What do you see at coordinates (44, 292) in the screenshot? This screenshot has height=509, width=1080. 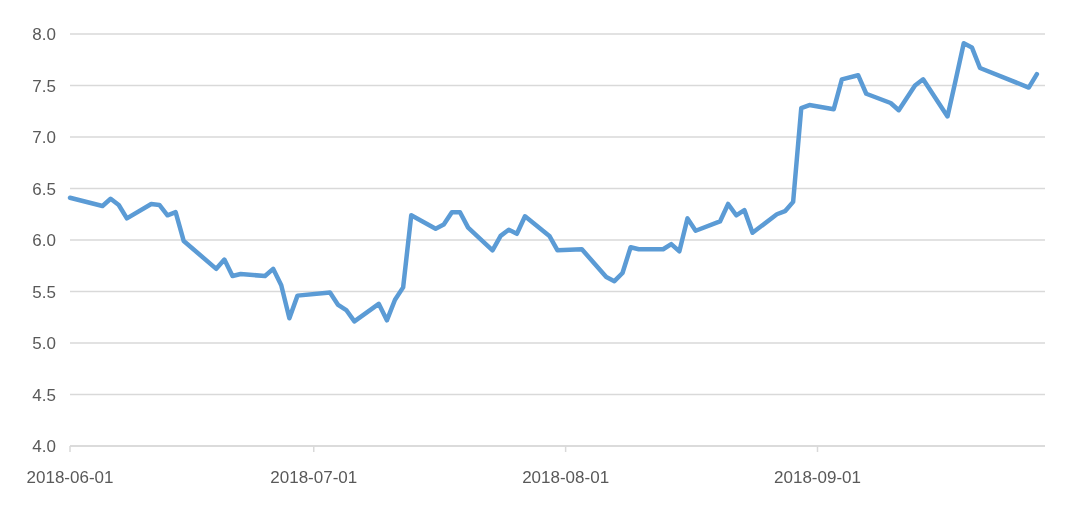 I see `y-tick-label: 5.5` at bounding box center [44, 292].